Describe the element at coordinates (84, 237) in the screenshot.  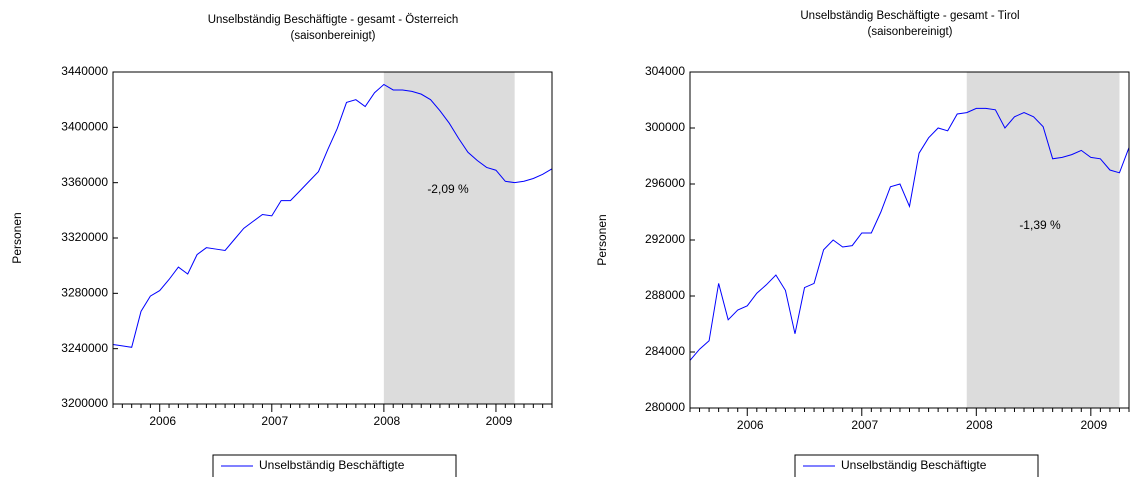
I see `y-tick-label: 3320000` at that location.